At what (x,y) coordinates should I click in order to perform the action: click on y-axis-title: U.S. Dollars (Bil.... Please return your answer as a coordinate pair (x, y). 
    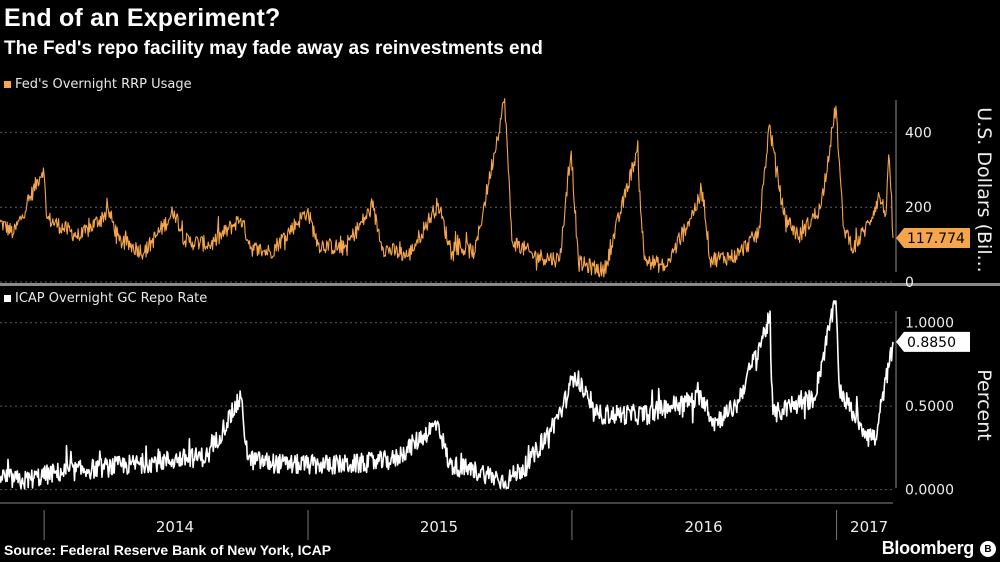
    Looking at the image, I should click on (984, 189).